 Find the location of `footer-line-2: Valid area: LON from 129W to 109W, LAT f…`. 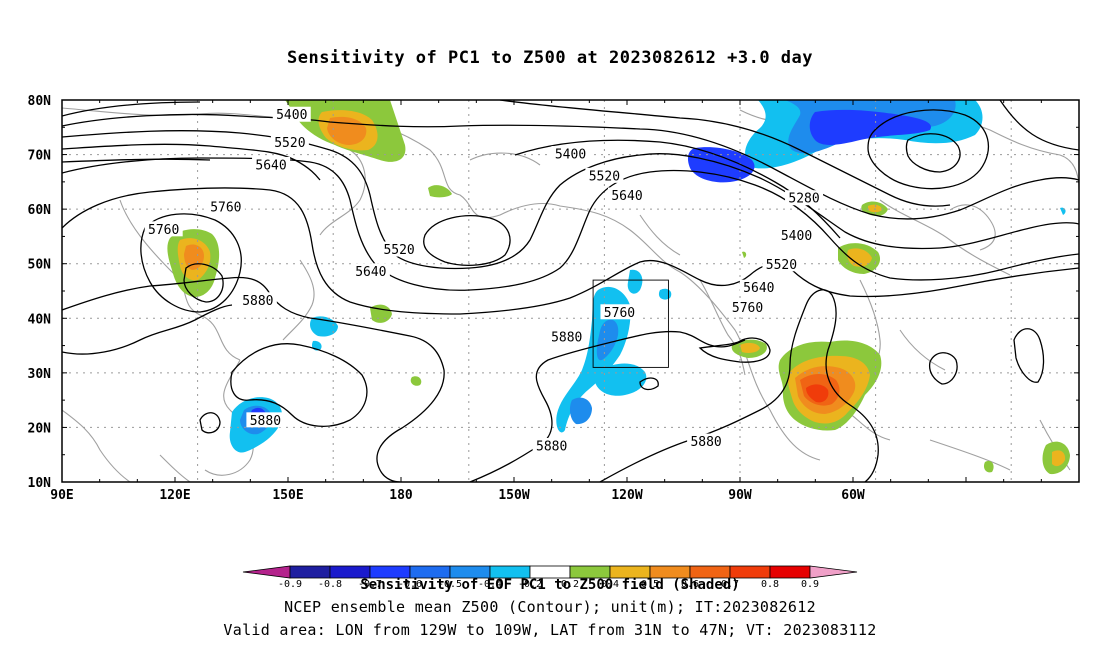

footer-line-2: Valid area: LON from 129W to 109W, LAT f… is located at coordinates (550, 630).